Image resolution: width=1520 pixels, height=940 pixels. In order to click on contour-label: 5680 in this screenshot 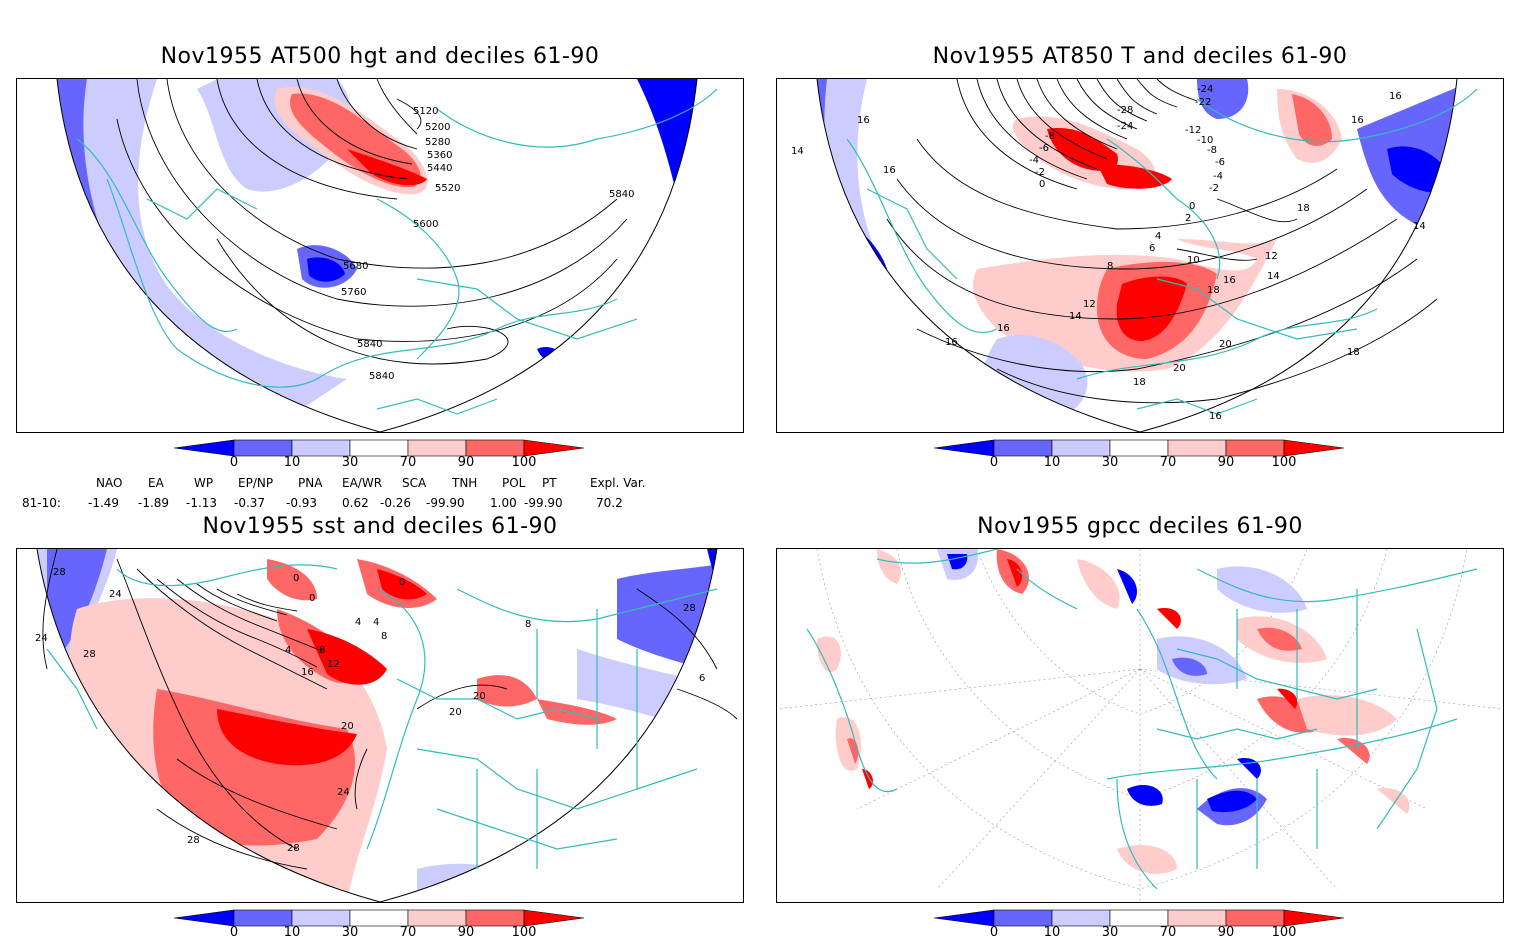, I will do `click(355, 266)`.